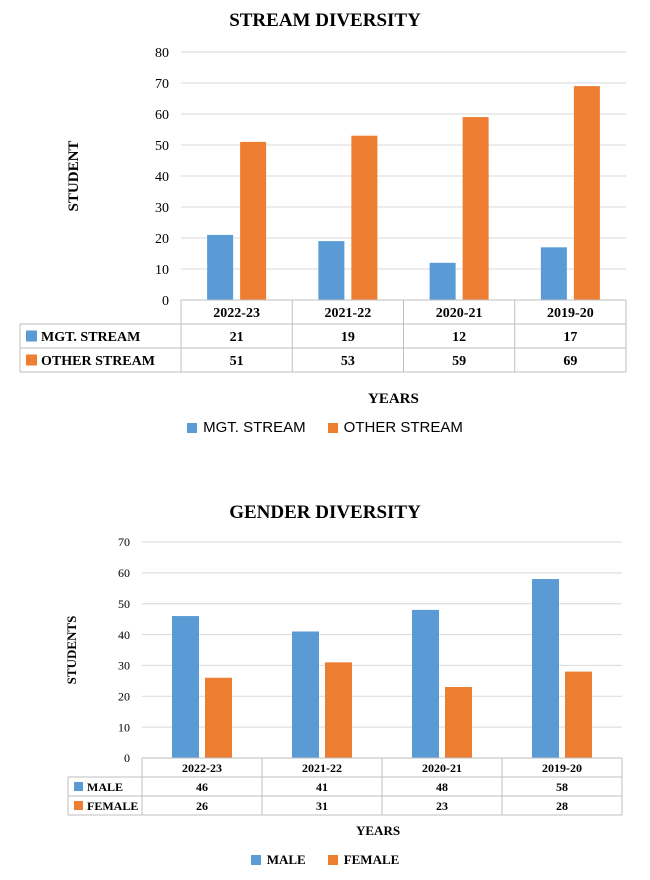 This screenshot has height=880, width=650. I want to click on data-label: 41, so click(322, 787).